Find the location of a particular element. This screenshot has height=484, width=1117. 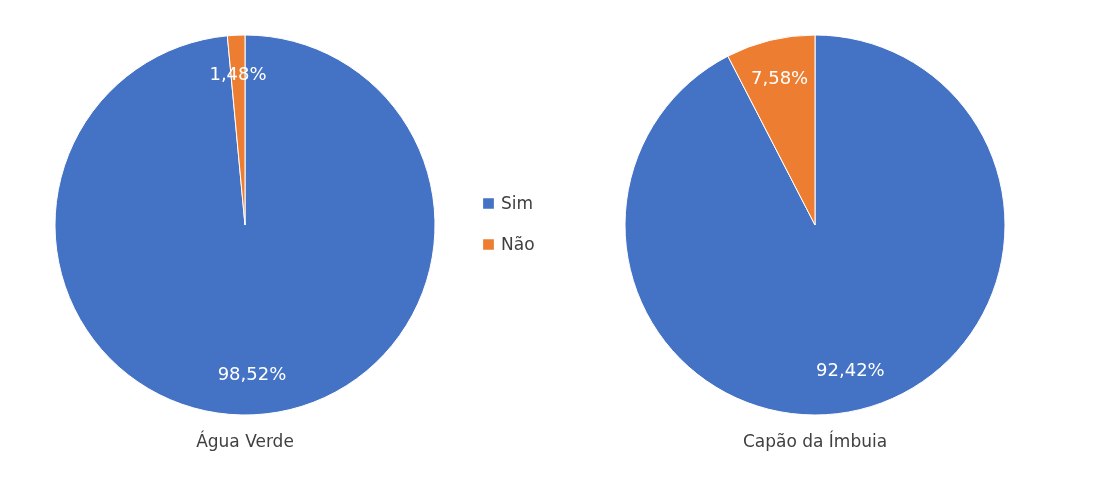

data-label: 92,42% is located at coordinates (850, 369).